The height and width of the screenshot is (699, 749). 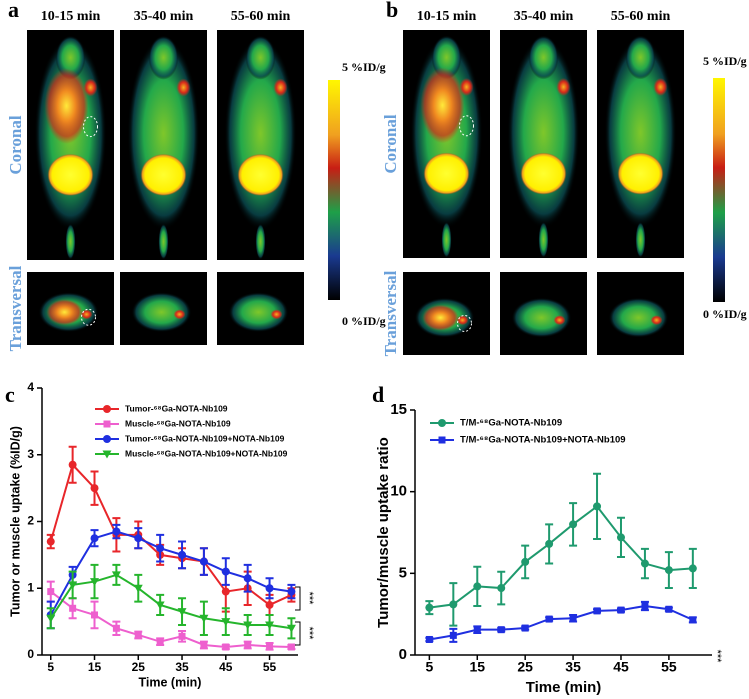 What do you see at coordinates (178, 423) in the screenshot?
I see `legend-label: Muscle-⁶⁸Ga-NOTA-Nb109` at bounding box center [178, 423].